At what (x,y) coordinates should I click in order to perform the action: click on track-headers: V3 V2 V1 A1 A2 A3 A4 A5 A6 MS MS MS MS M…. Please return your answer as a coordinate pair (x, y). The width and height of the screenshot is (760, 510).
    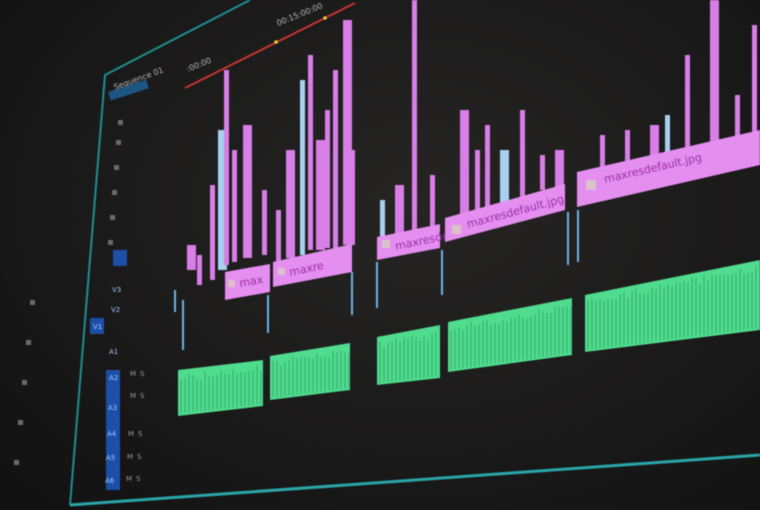
    Looking at the image, I should click on (79, 305).